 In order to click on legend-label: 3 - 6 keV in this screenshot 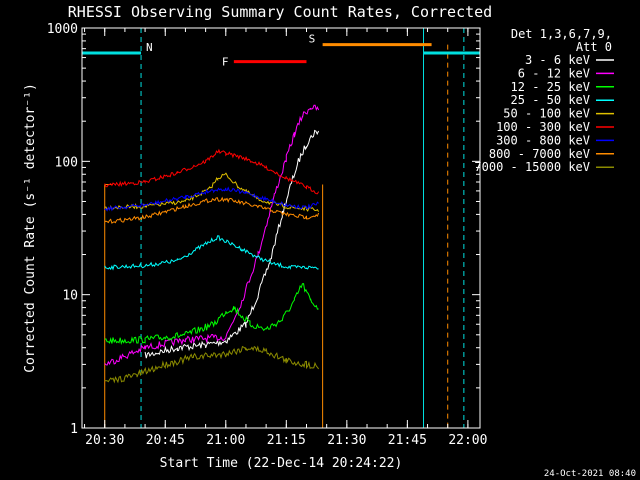, I will do `click(557, 60)`.